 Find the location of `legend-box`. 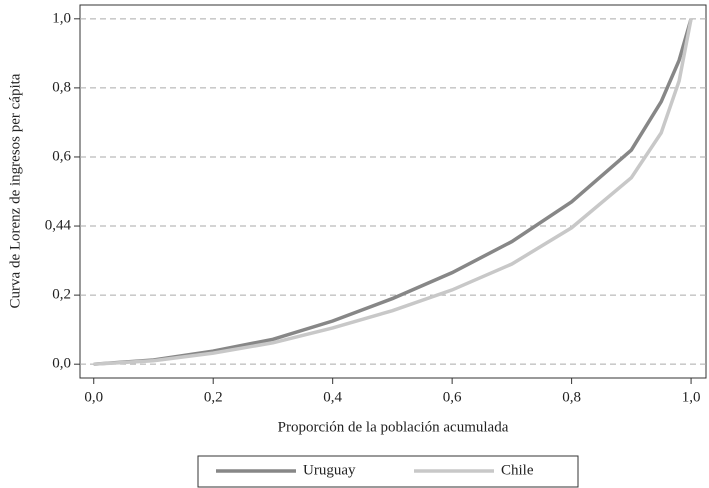

legend-box is located at coordinates (388, 471).